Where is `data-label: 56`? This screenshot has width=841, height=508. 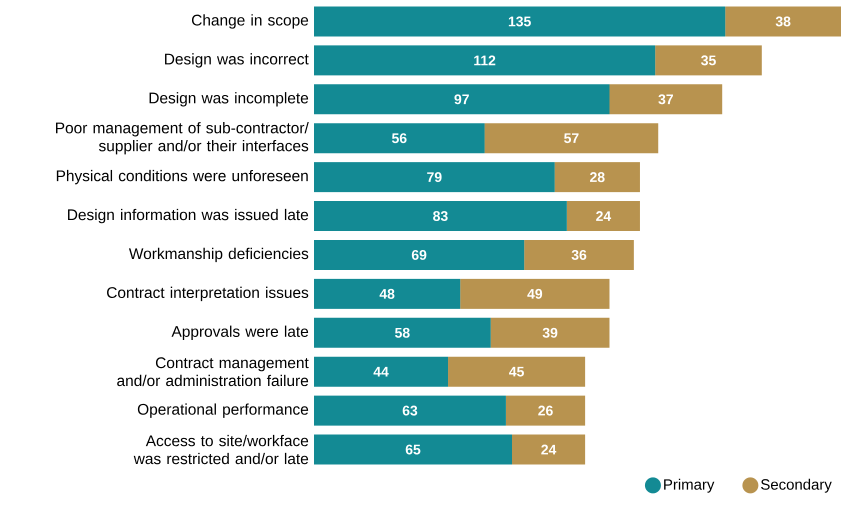 data-label: 56 is located at coordinates (399, 138).